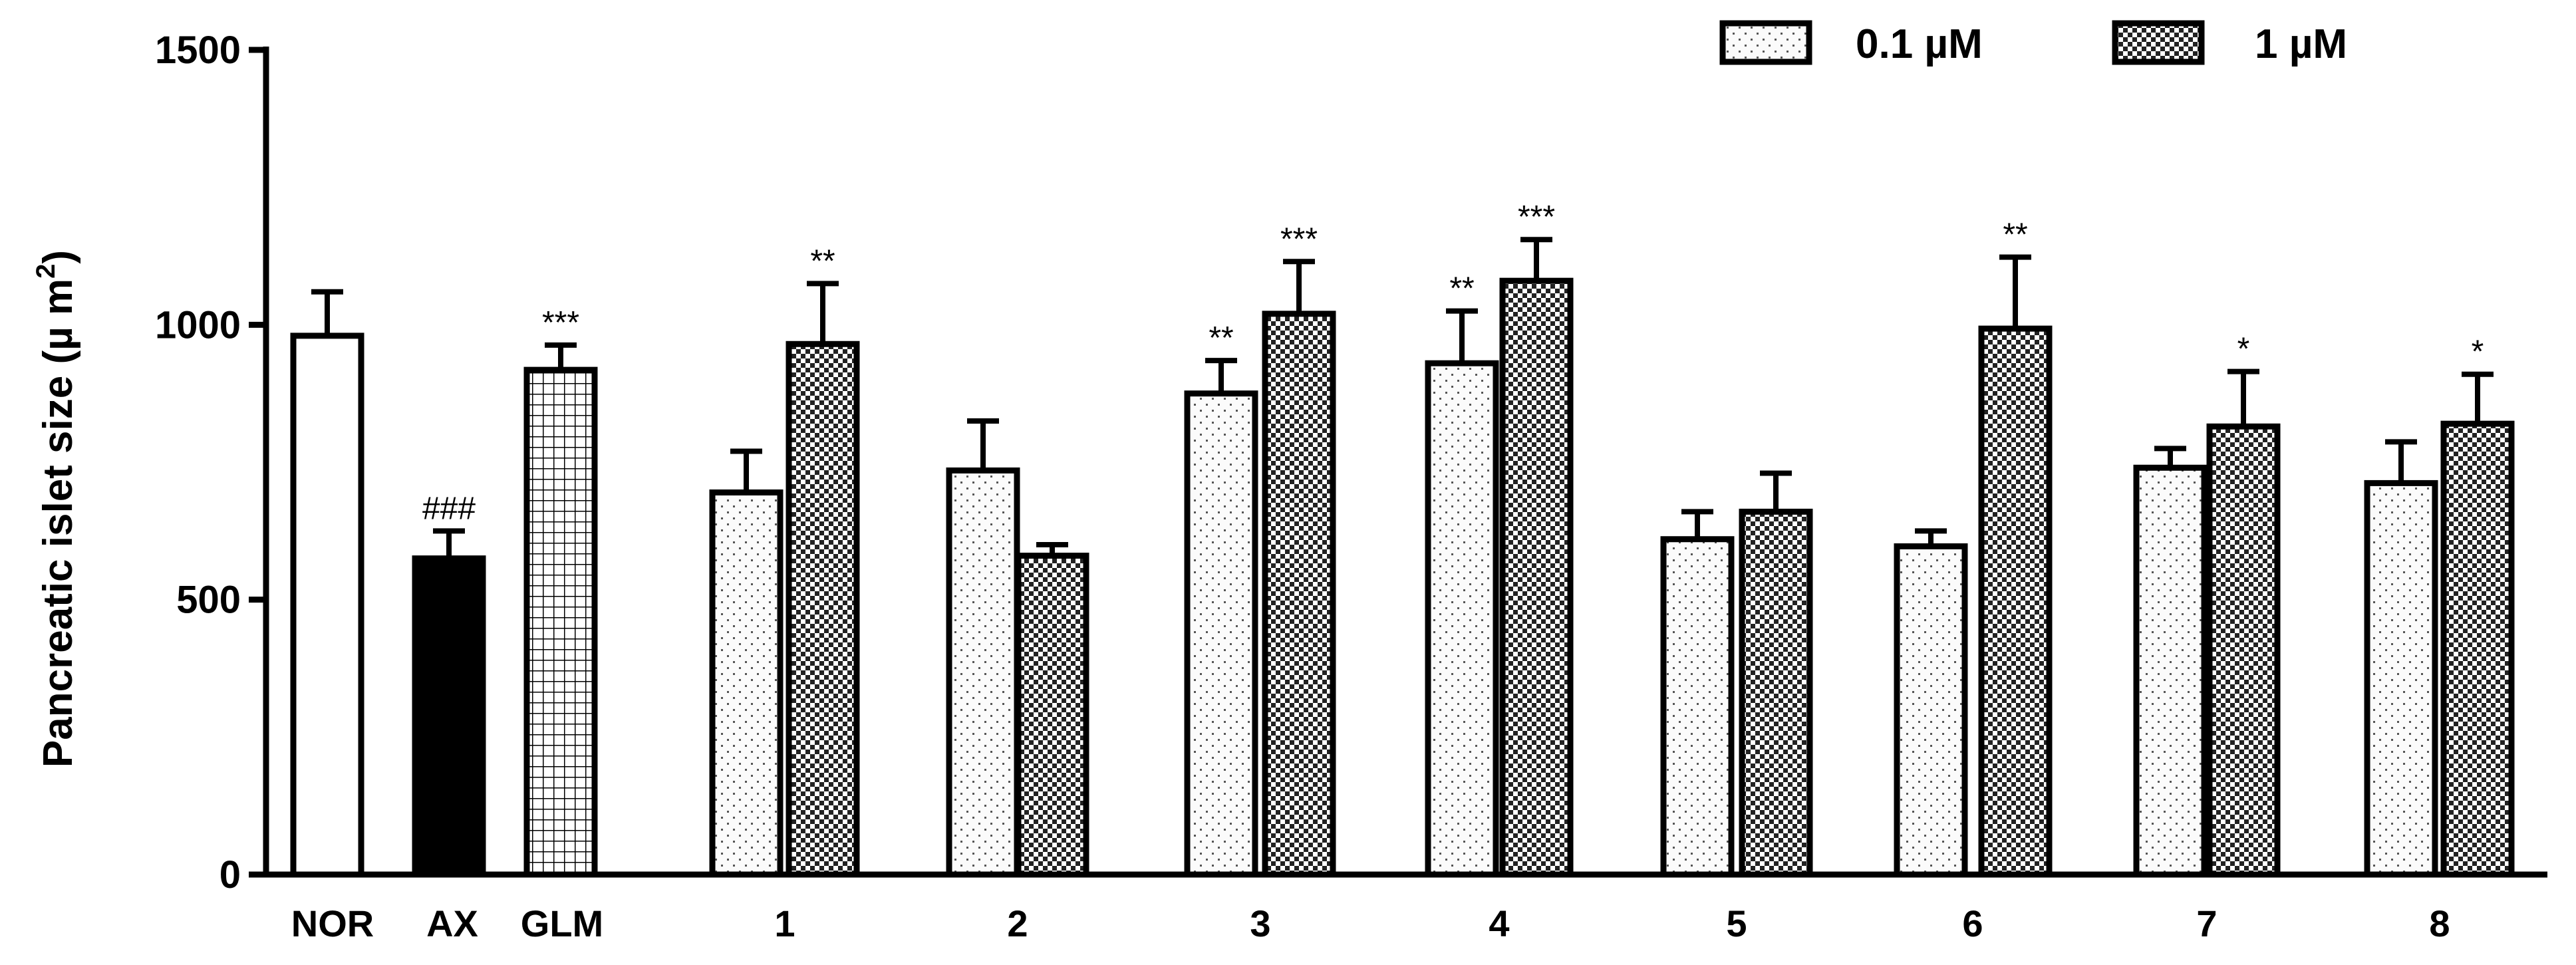  Describe the element at coordinates (823, 609) in the screenshot. I see `bar-1-checker` at that location.